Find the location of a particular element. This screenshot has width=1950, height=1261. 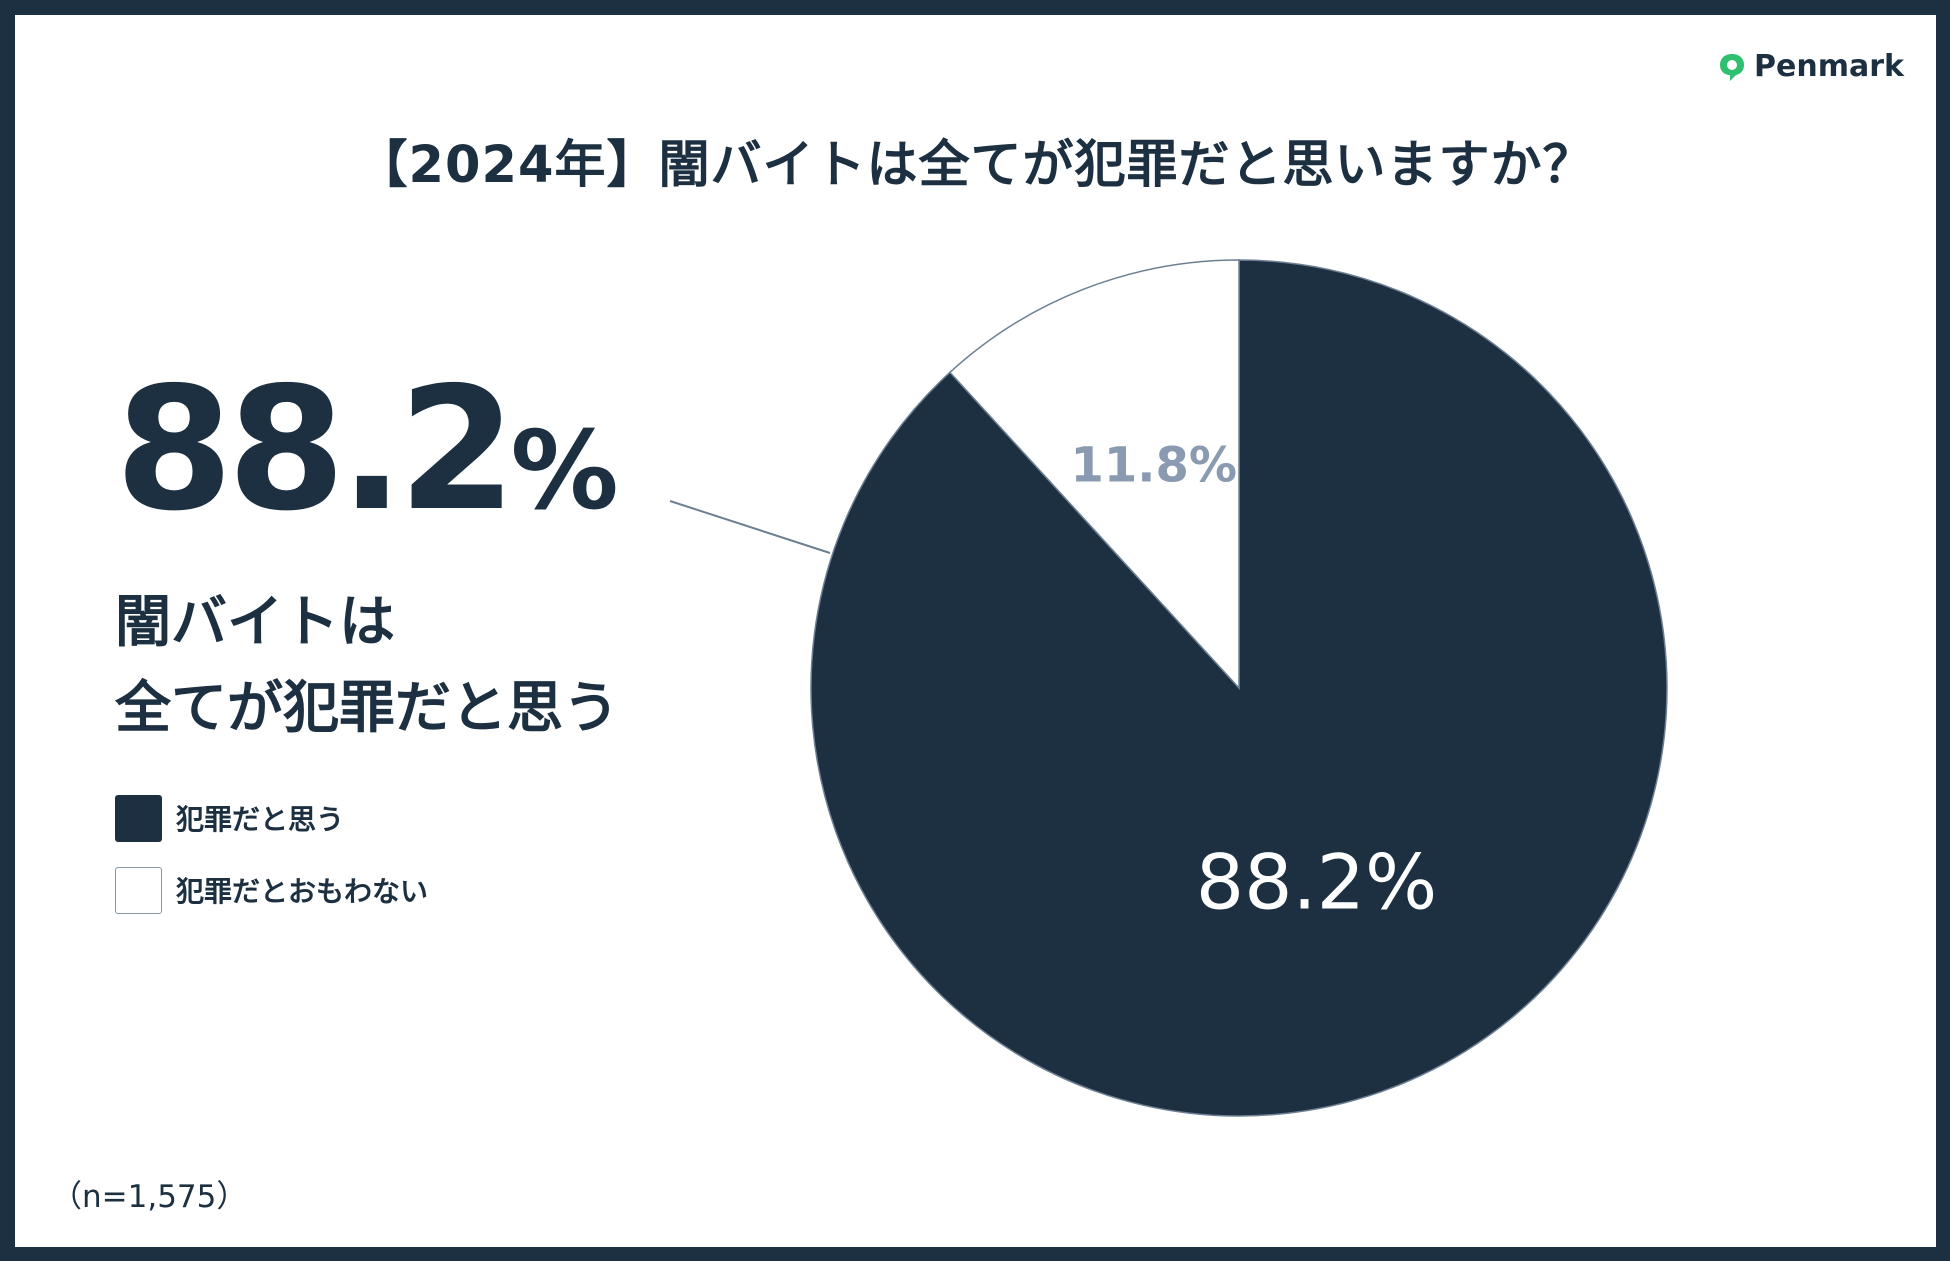

legend-label: 犯罪だとおもわない is located at coordinates (302, 891).